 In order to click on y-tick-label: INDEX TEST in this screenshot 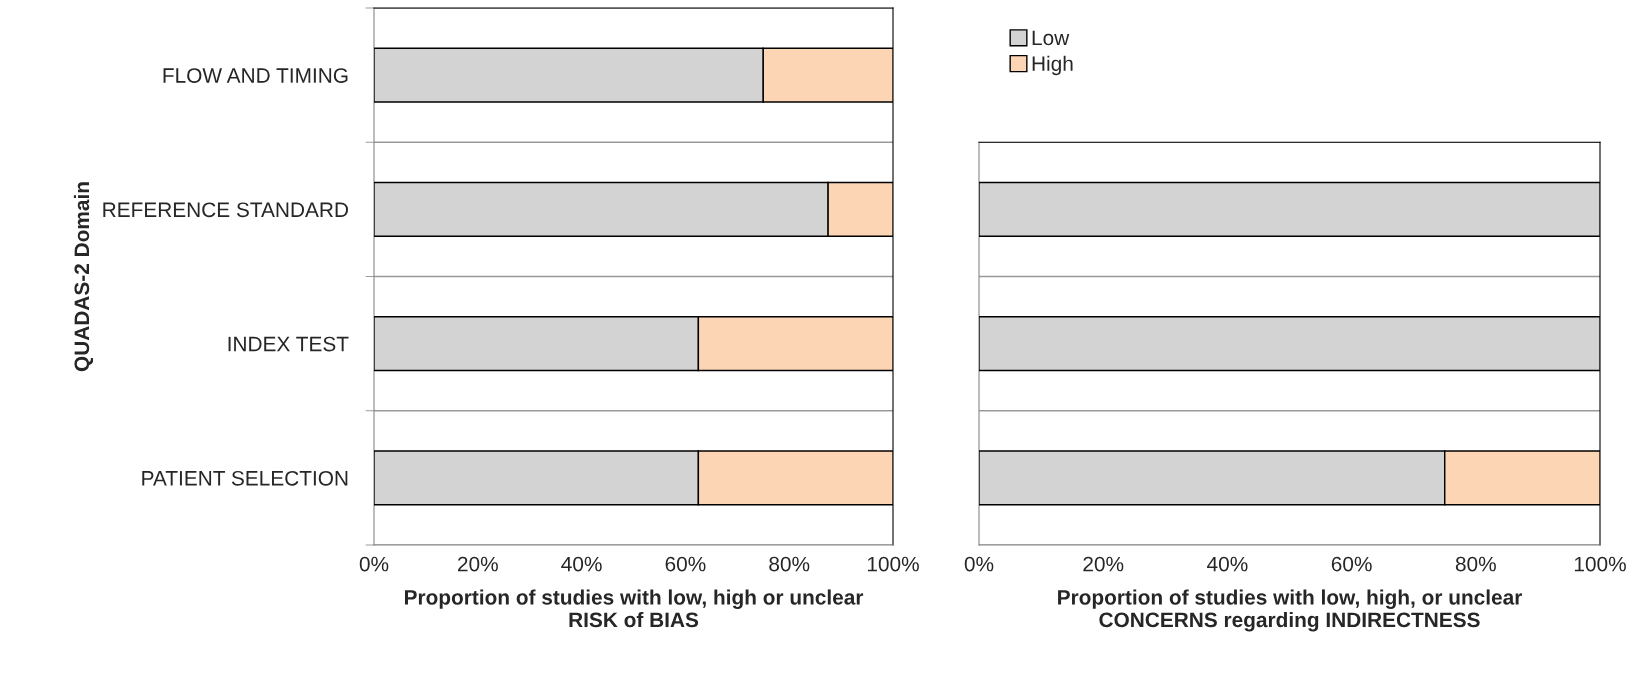, I will do `click(288, 344)`.